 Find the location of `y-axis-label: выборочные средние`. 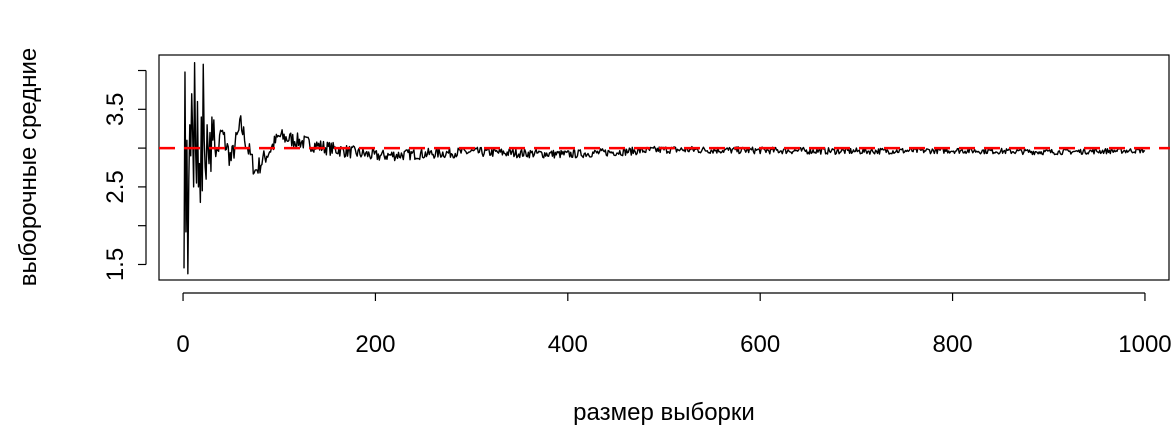

y-axis-label: выборочные средние is located at coordinates (28, 167).